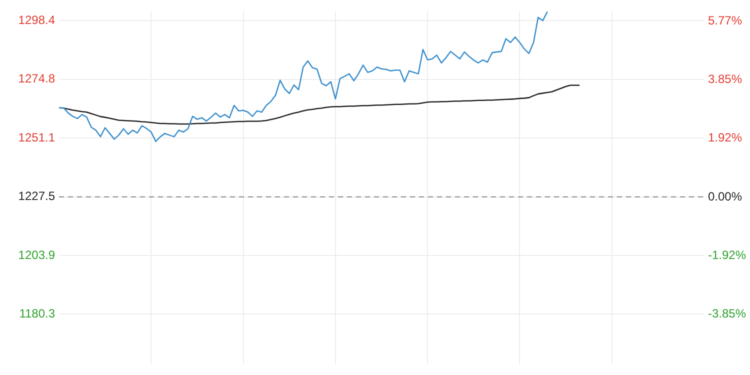 The width and height of the screenshot is (750, 375). I want to click on y2-tick-label: -3.85%, so click(727, 313).